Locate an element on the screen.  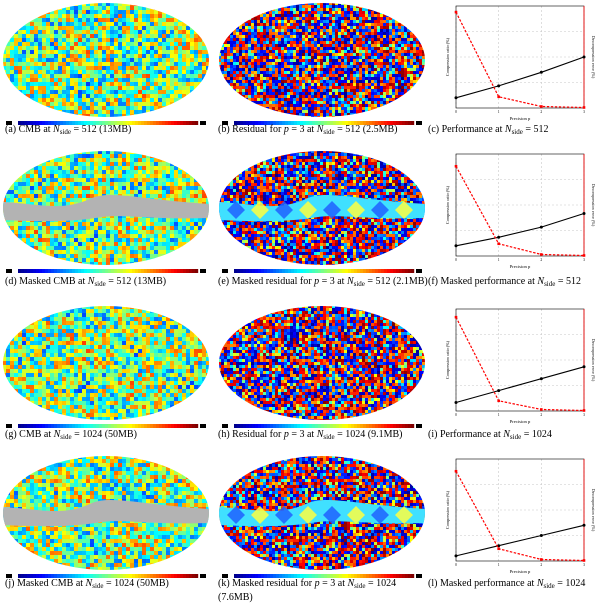
sky-map-k is located at coordinates (322, 517).